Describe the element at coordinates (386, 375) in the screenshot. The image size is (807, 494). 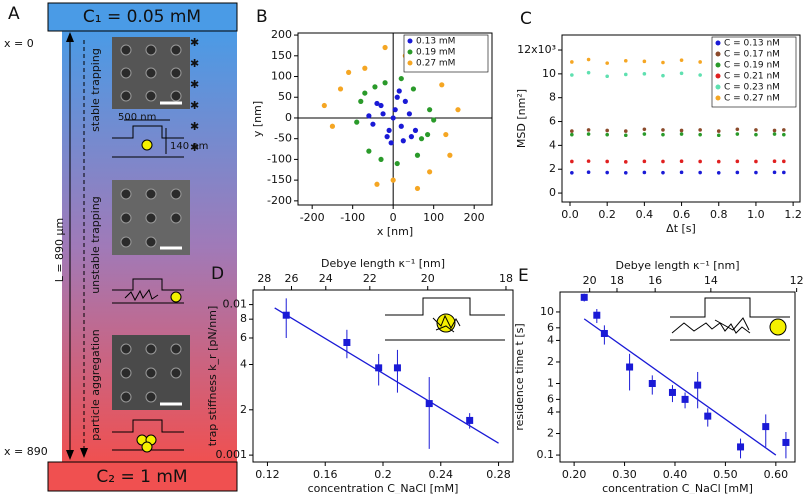
I see `fit-line` at that location.